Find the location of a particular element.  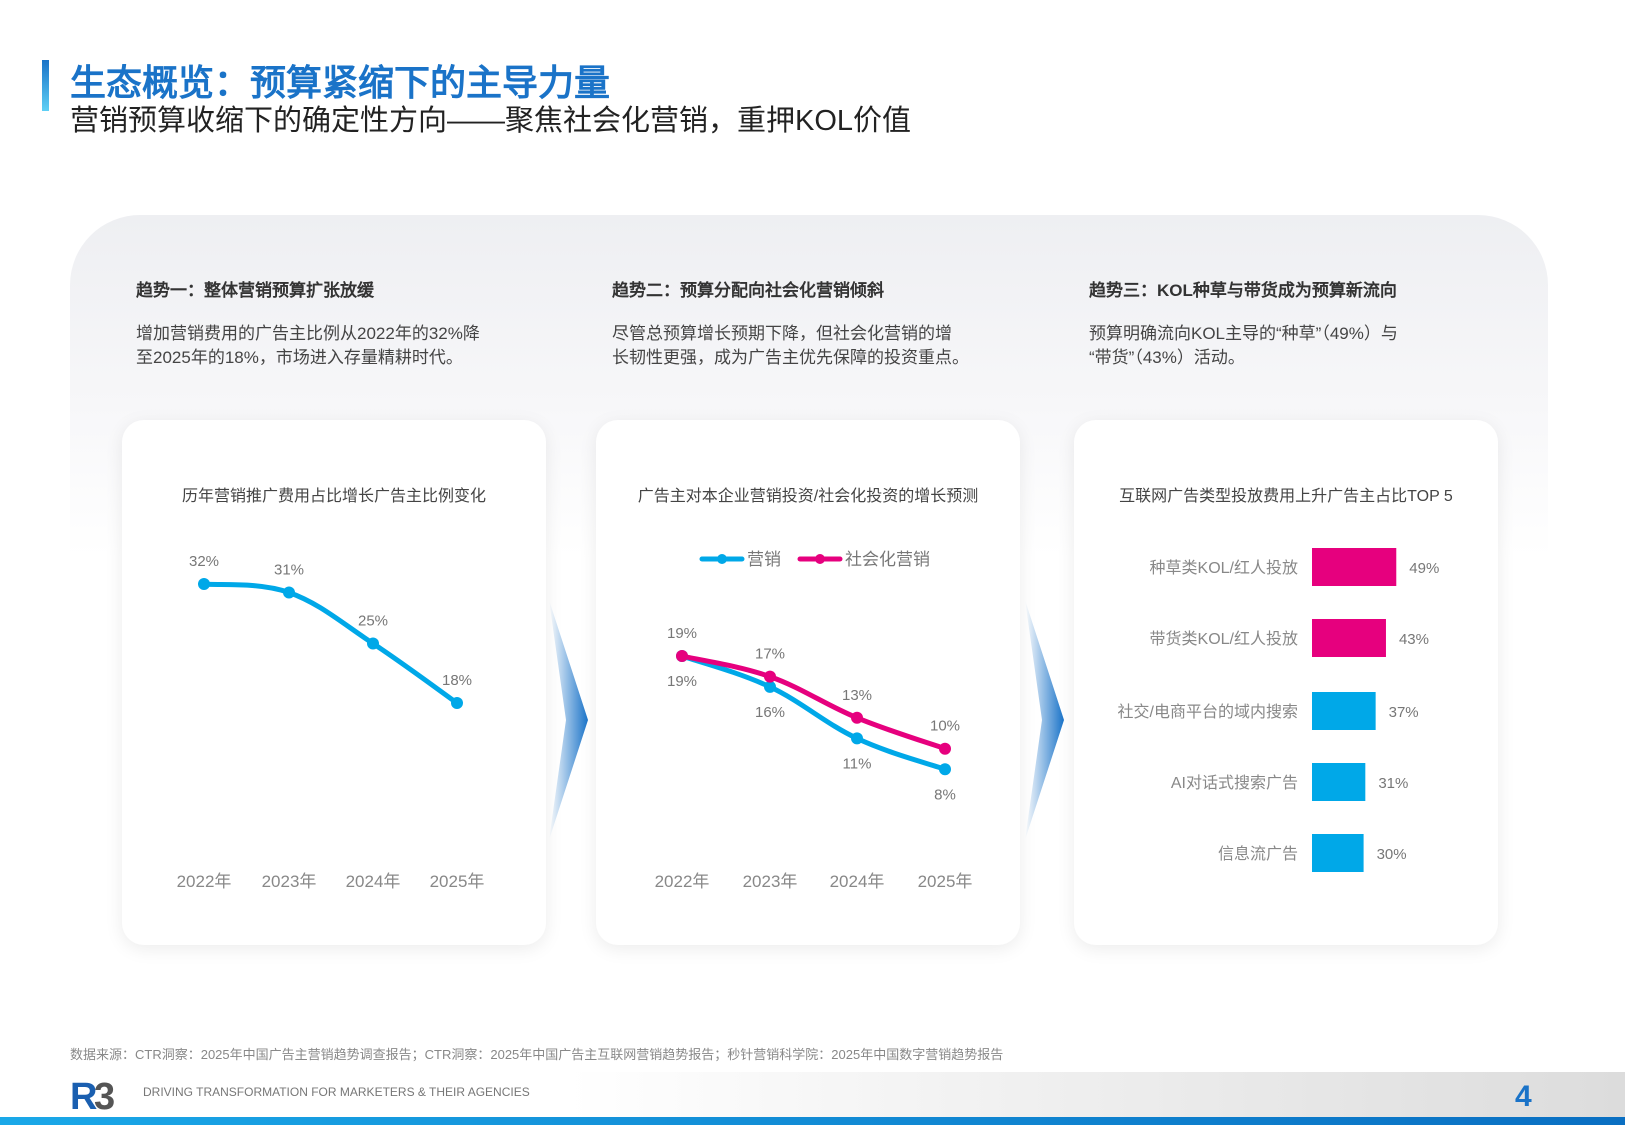

trend-2-line-2: 长韧性更强，成为广告主优先保障的投资重点。 is located at coordinates (790, 357).